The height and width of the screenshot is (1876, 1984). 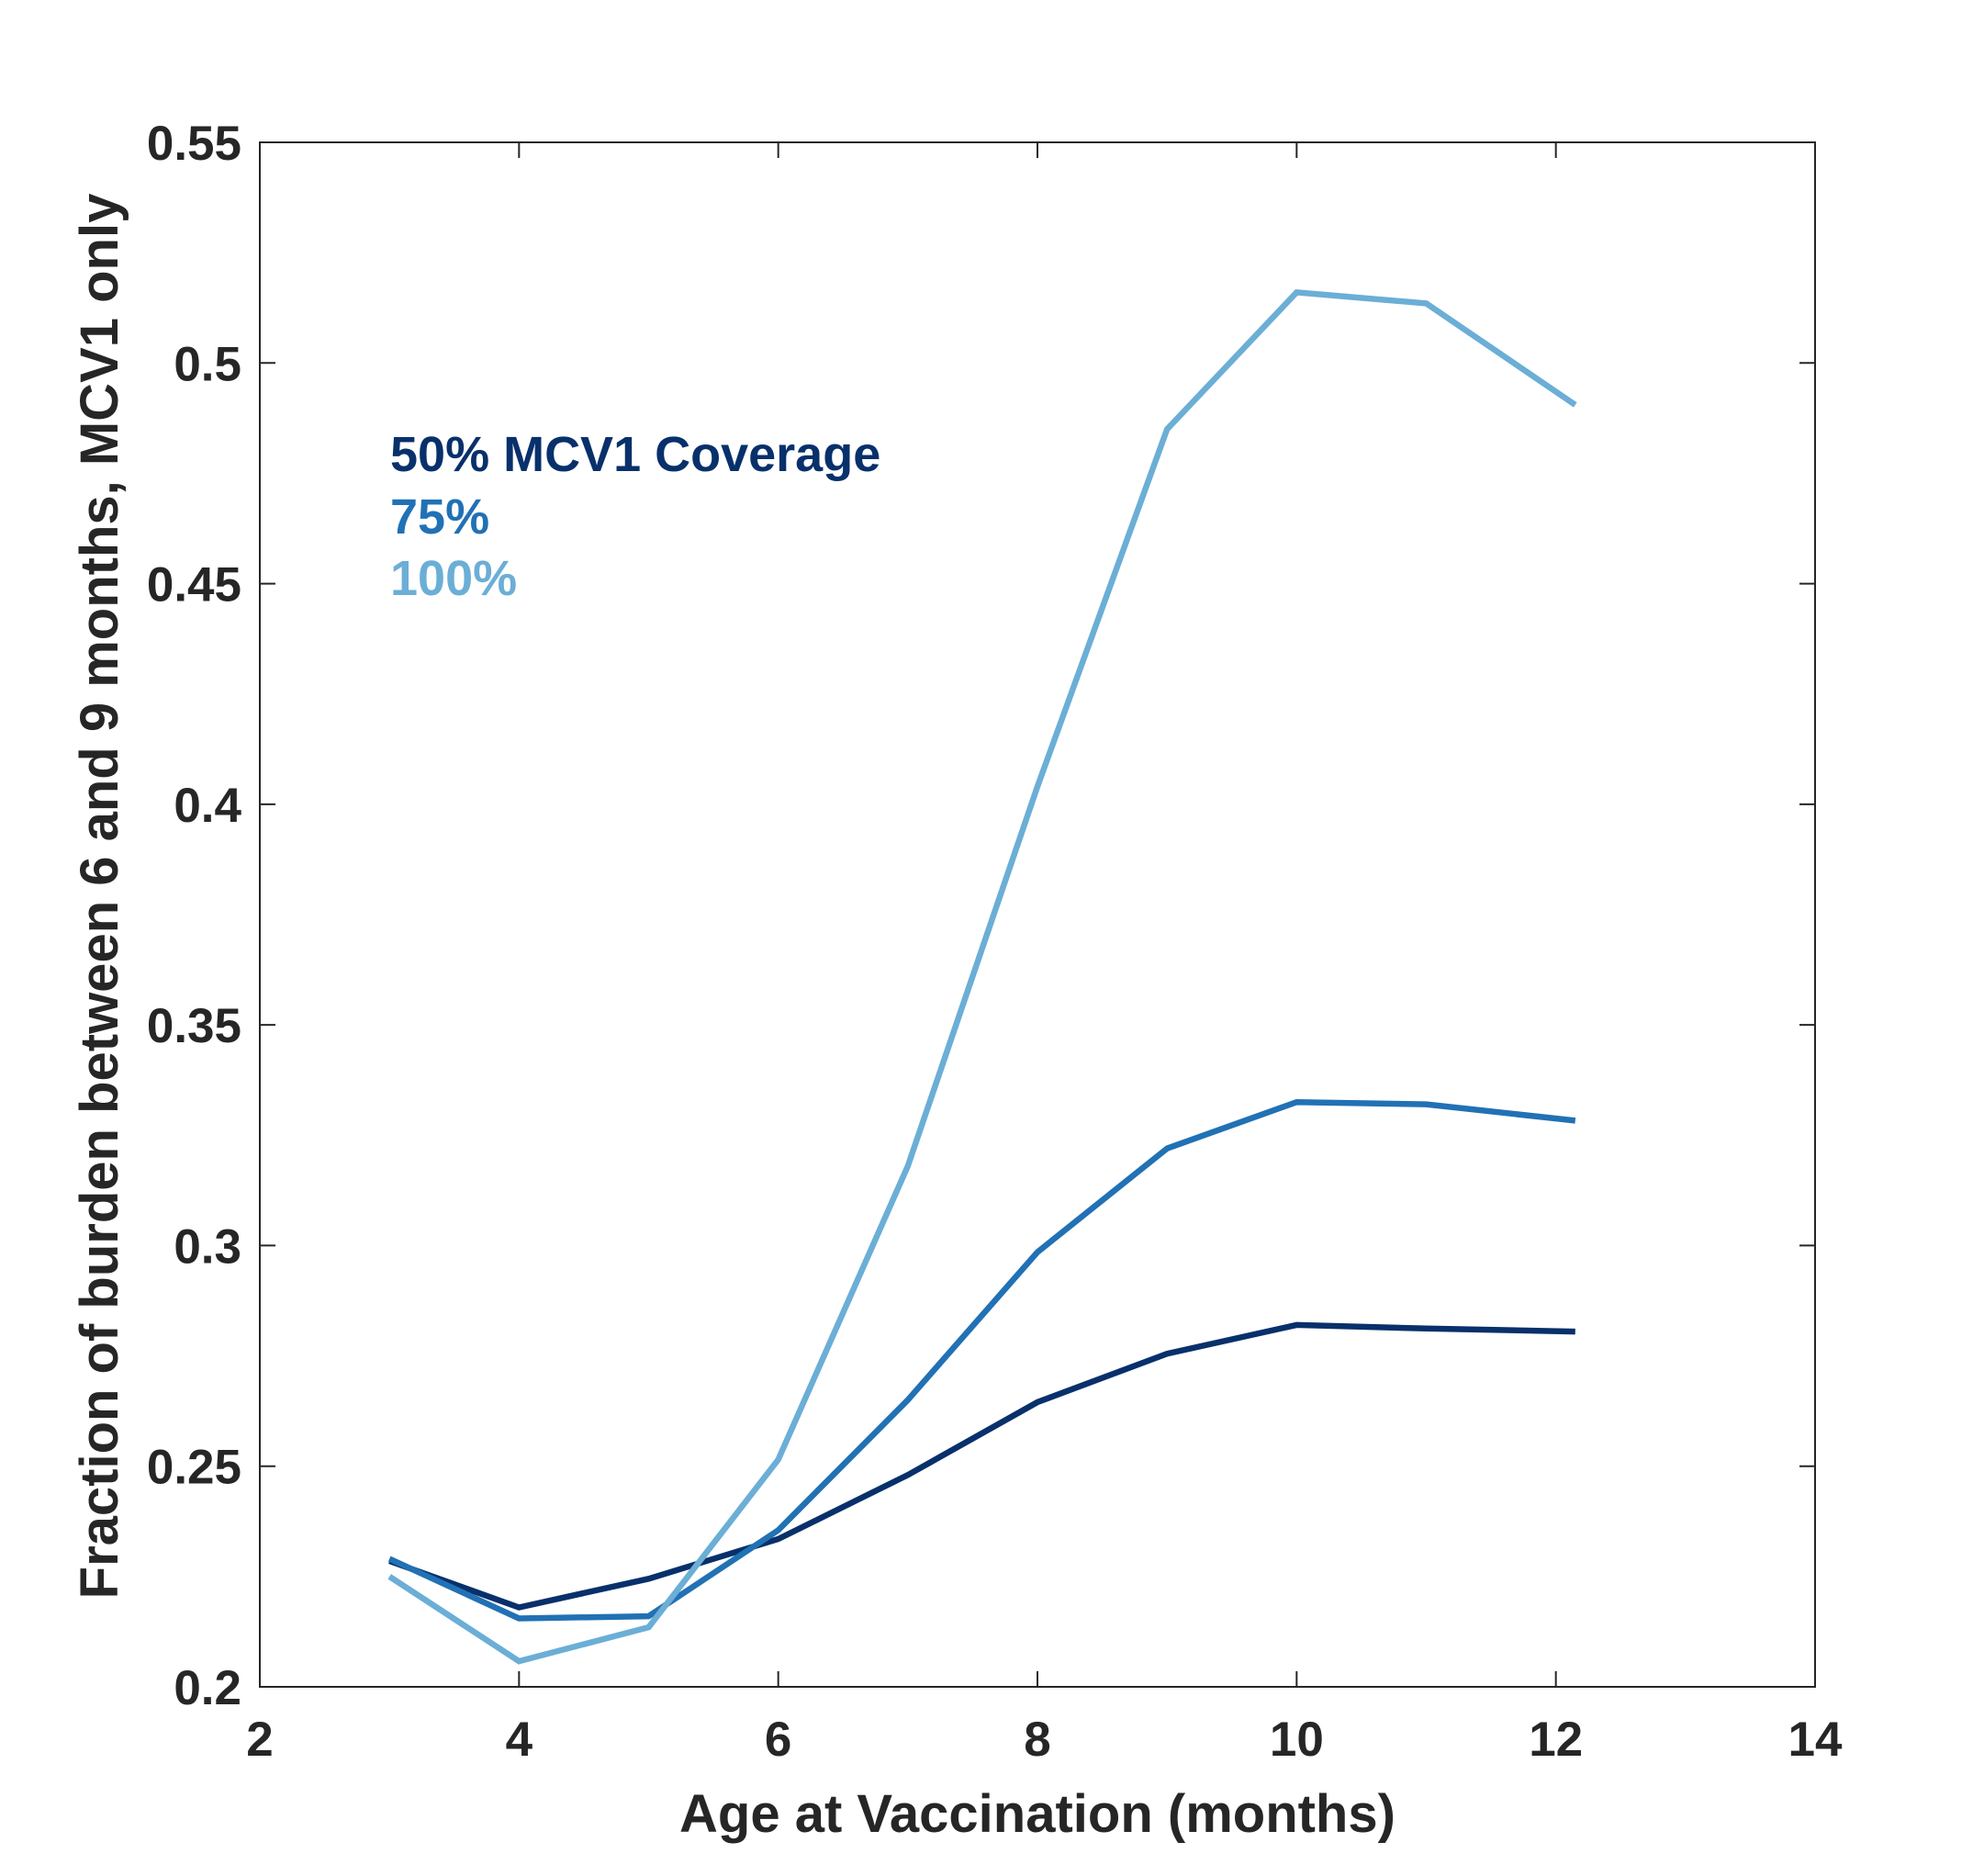 I want to click on y-tick-label: 0.55, so click(x=194, y=144).